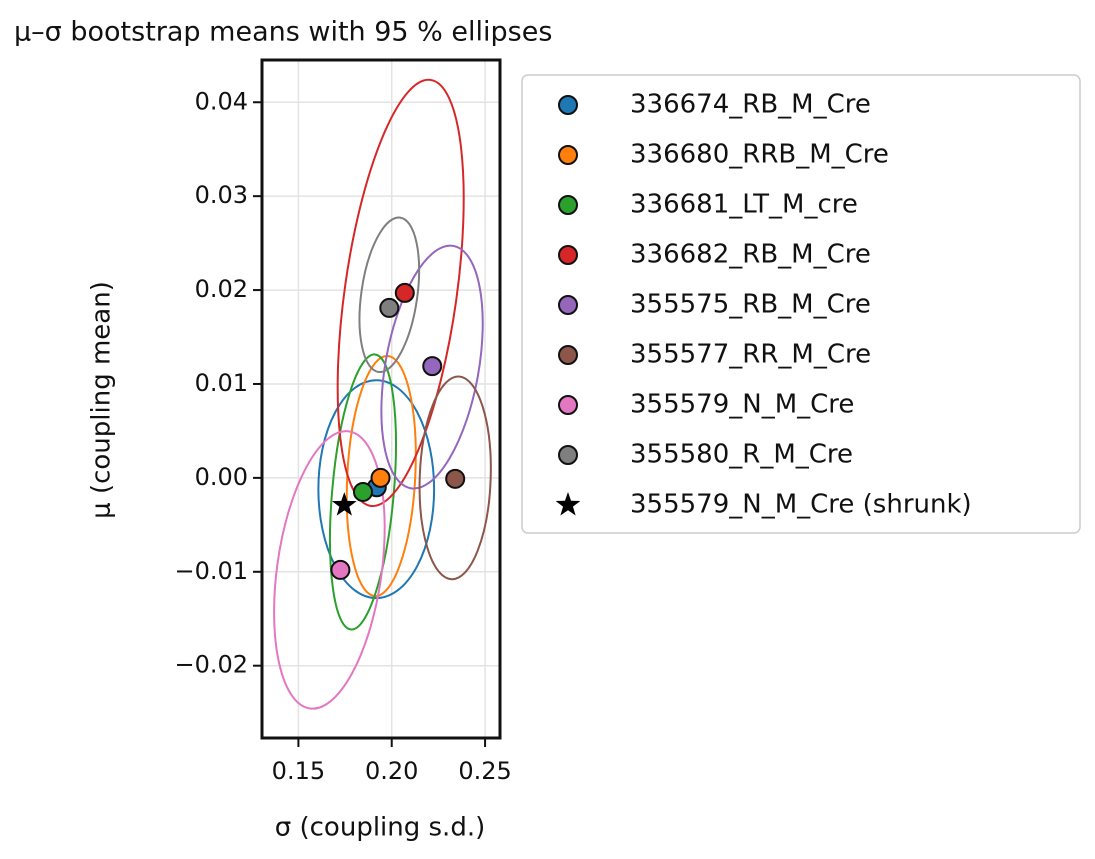 The height and width of the screenshot is (859, 1095). Describe the element at coordinates (221, 477) in the screenshot. I see `y-tick-label: 0.00` at that location.